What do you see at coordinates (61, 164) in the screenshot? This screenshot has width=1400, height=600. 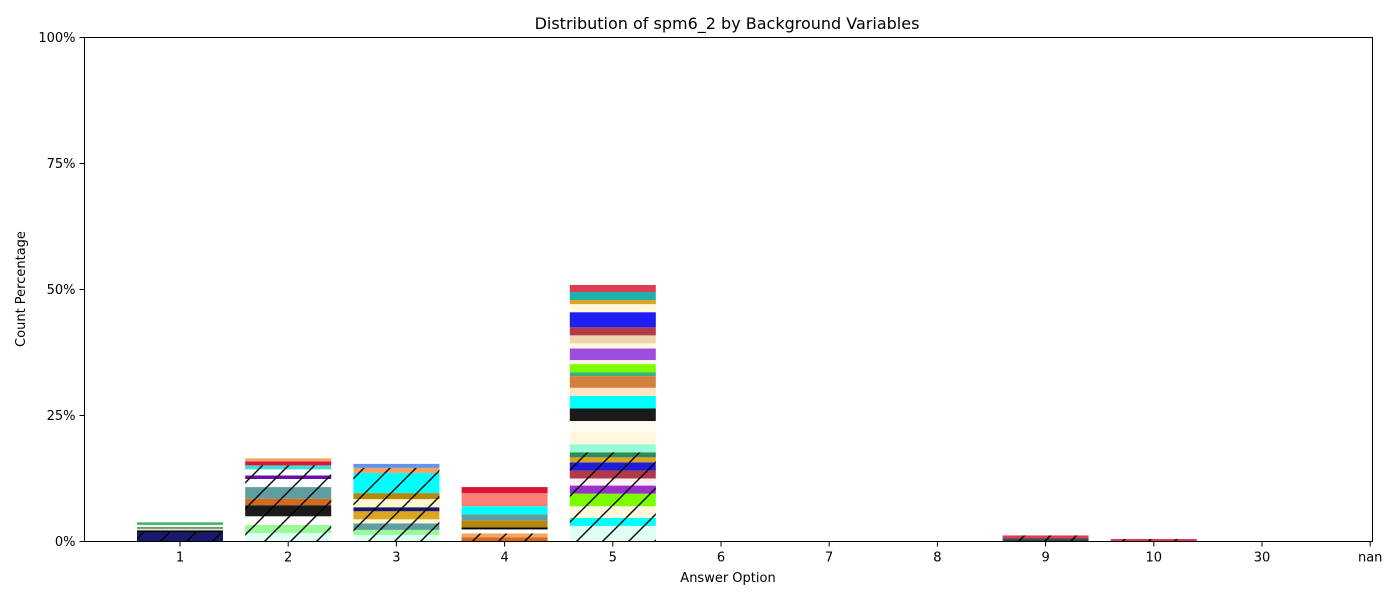 I see `y-tick-label: 75%` at bounding box center [61, 164].